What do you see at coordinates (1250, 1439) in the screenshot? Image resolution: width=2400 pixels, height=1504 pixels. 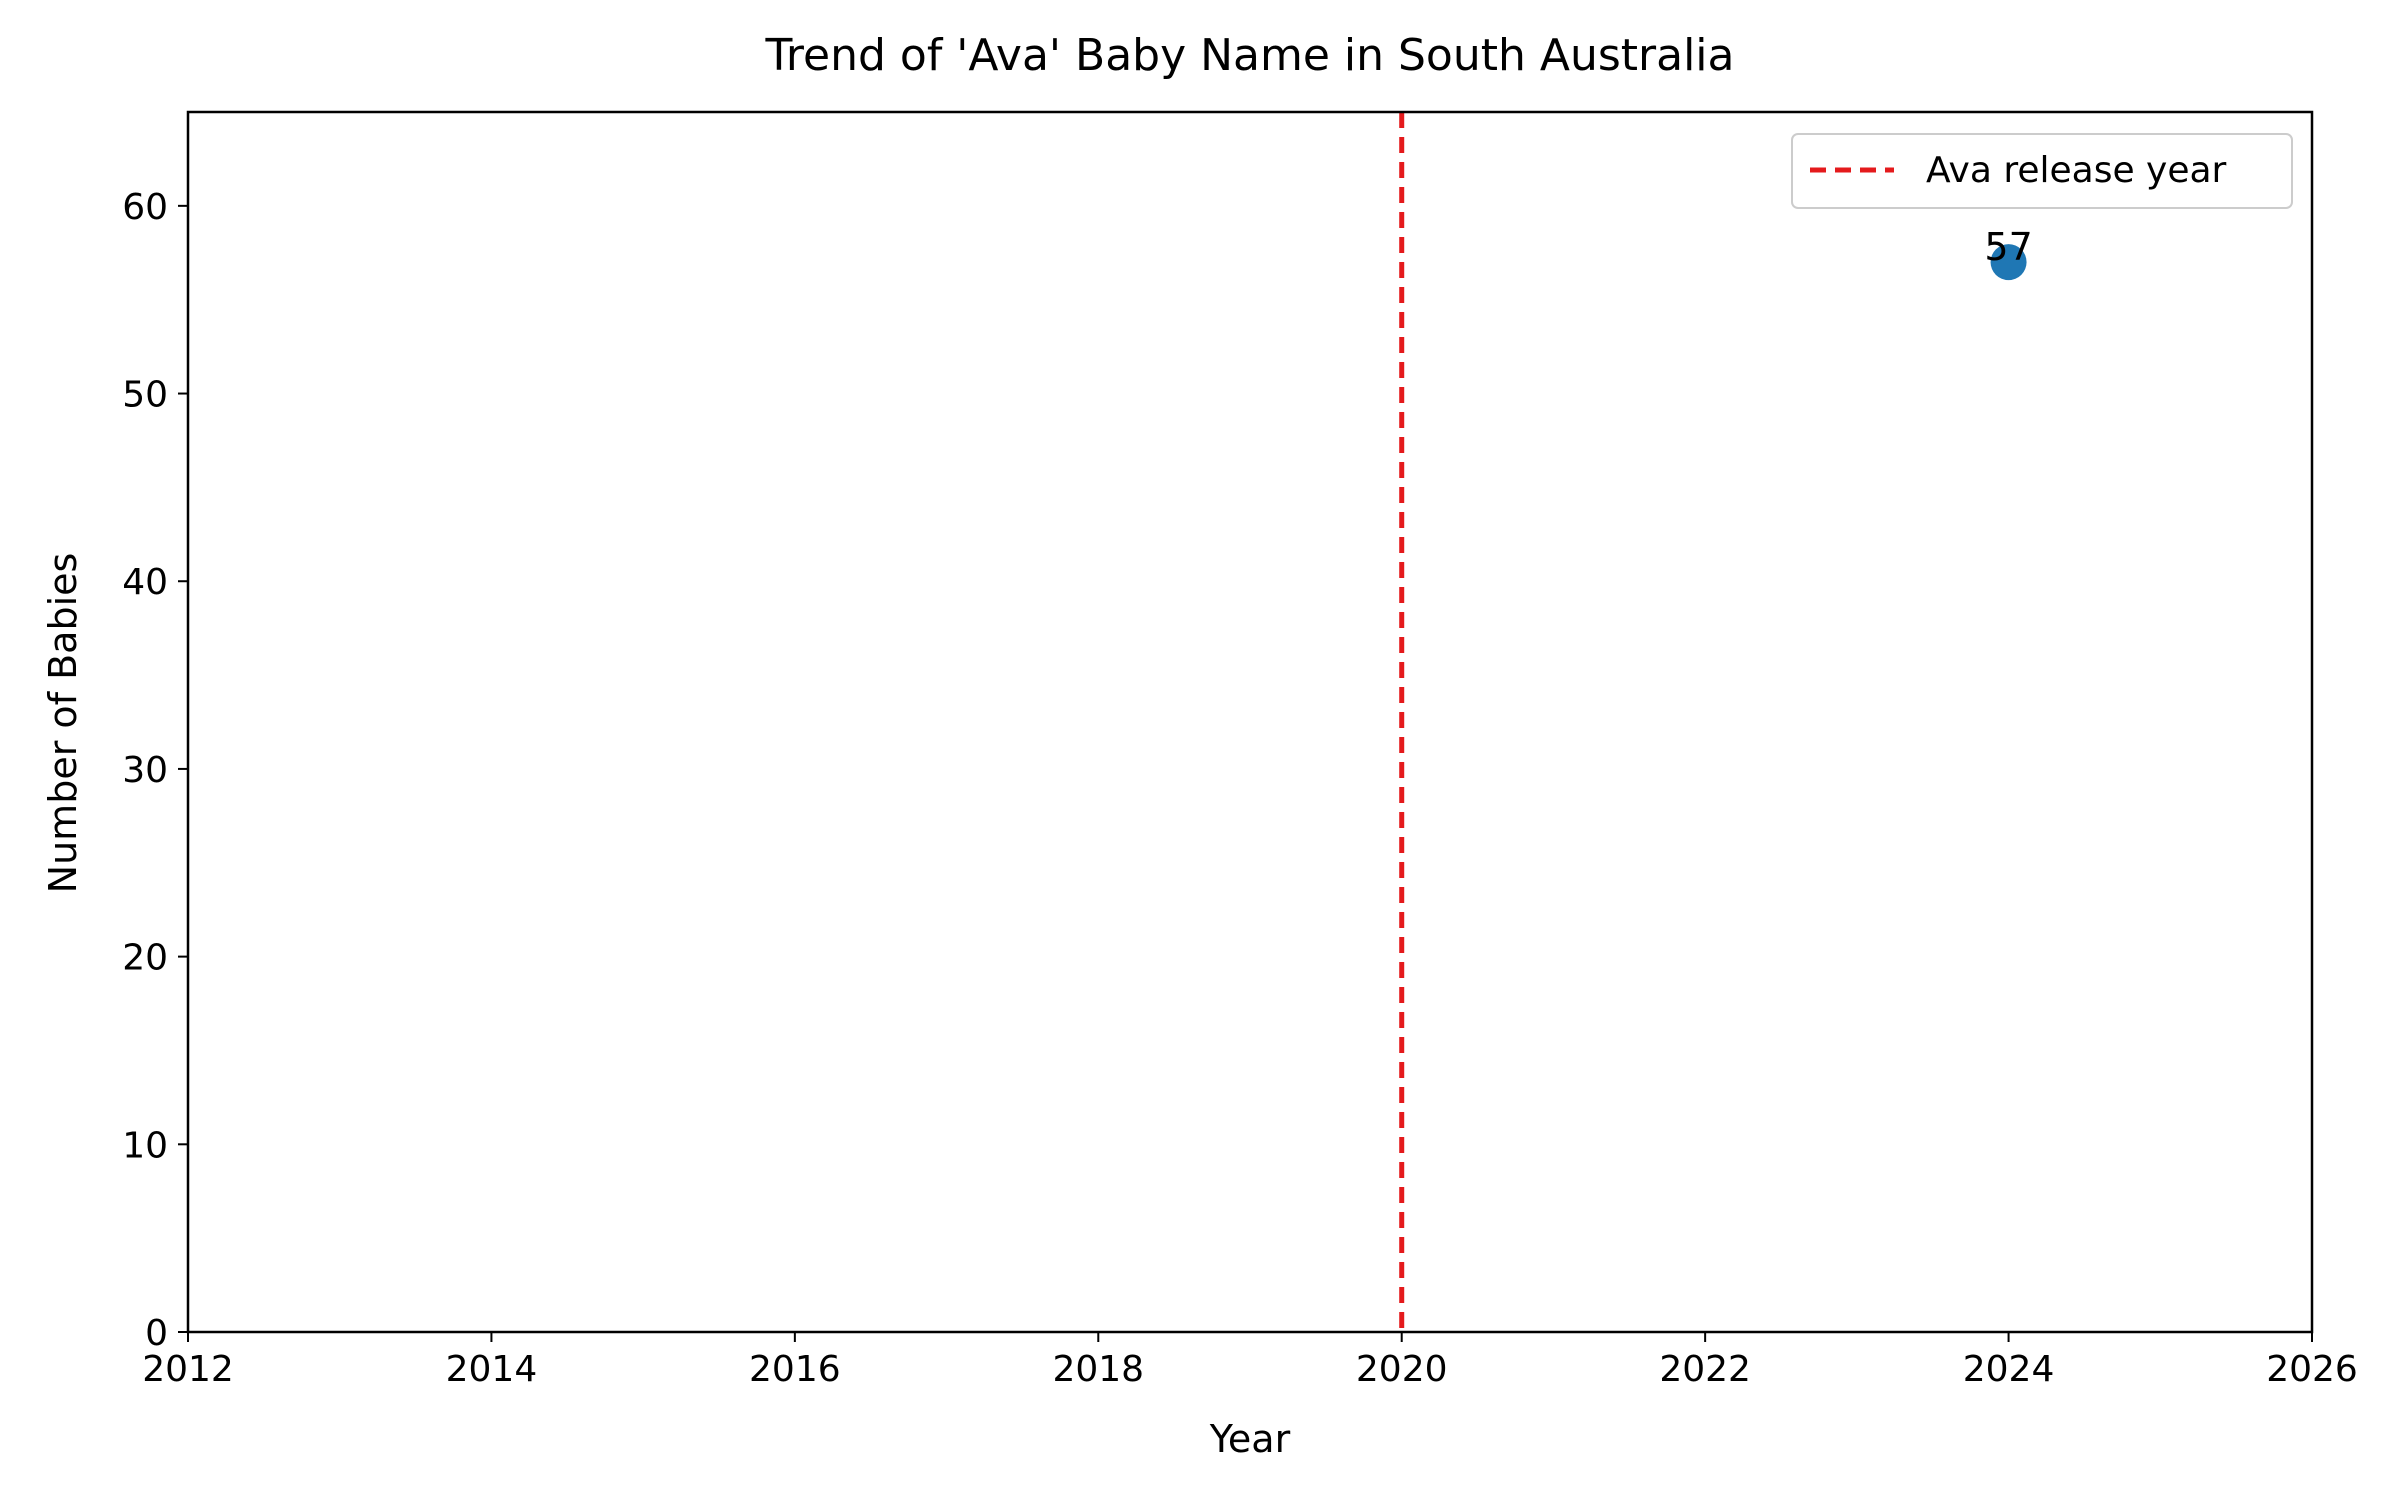 I see `x-axis-label: Year` at bounding box center [1250, 1439].